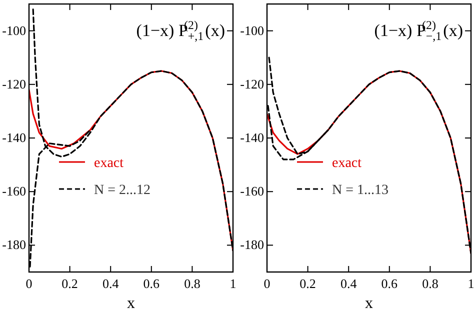 Image resolution: width=474 pixels, height=320 pixels. What do you see at coordinates (360, 190) in the screenshot?
I see `legend-label: N = 1...13` at bounding box center [360, 190].